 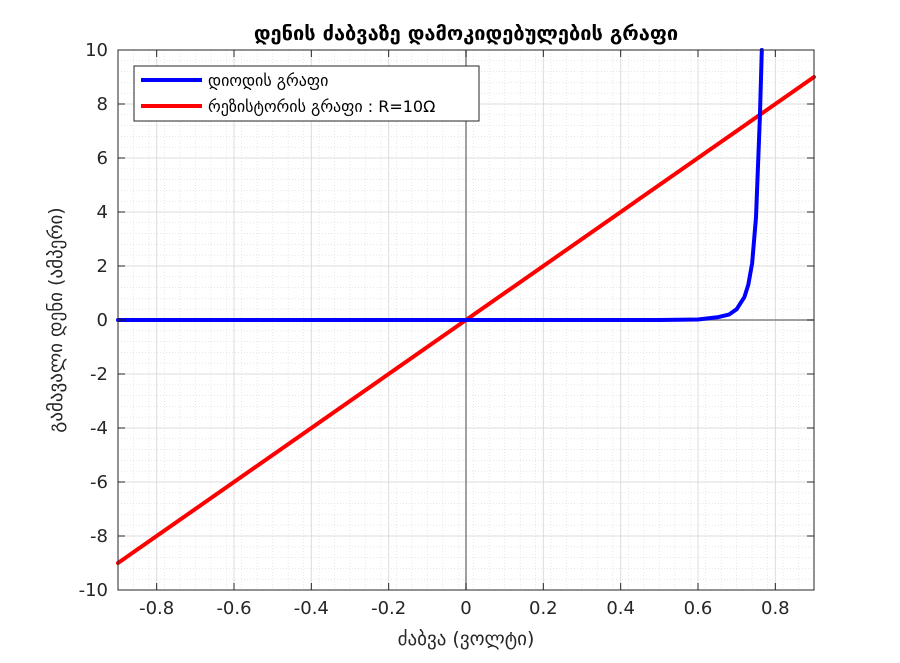 What do you see at coordinates (93, 590) in the screenshot?
I see `y-tick-label: -10` at bounding box center [93, 590].